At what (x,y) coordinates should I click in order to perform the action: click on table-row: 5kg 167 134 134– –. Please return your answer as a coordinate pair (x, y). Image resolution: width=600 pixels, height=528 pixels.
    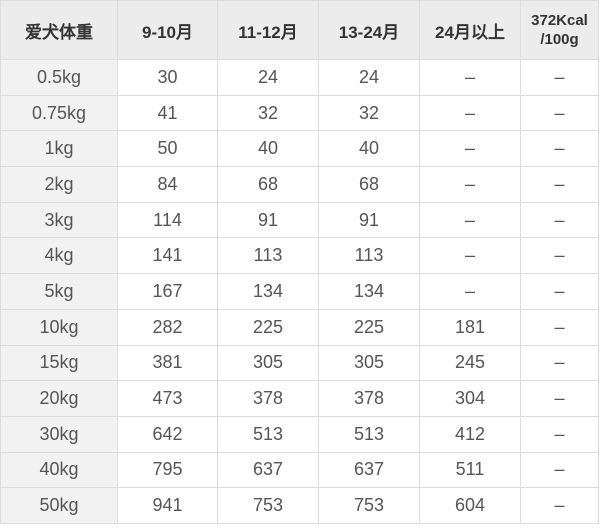
    Looking at the image, I should click on (299, 291).